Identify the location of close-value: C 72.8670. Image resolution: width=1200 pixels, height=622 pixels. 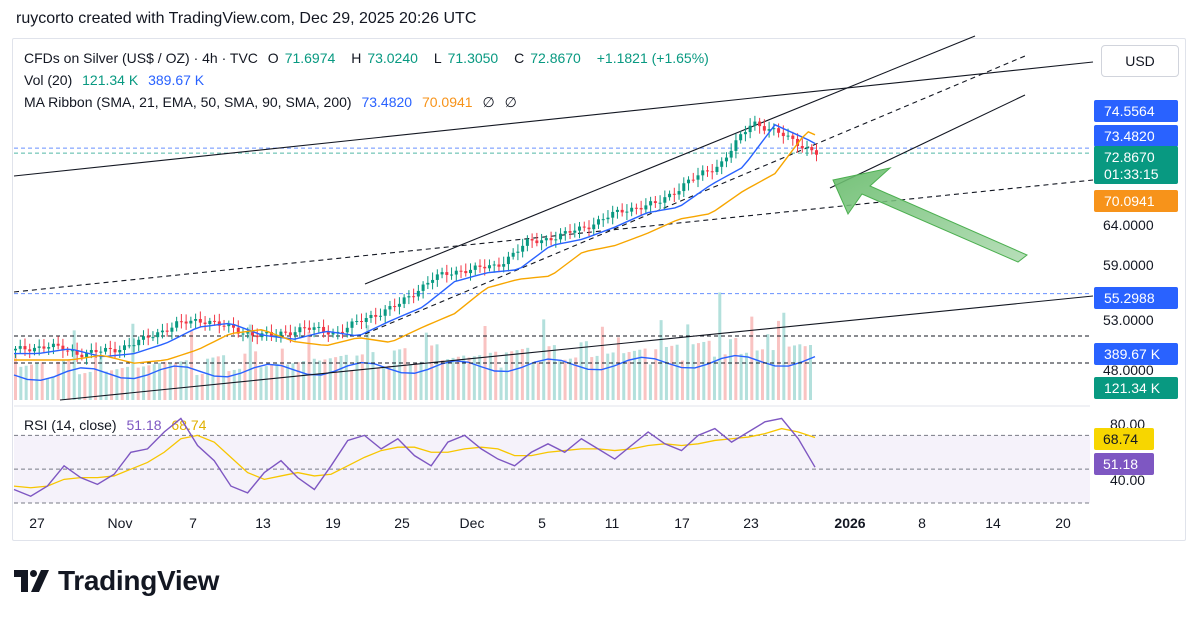
(547, 58).